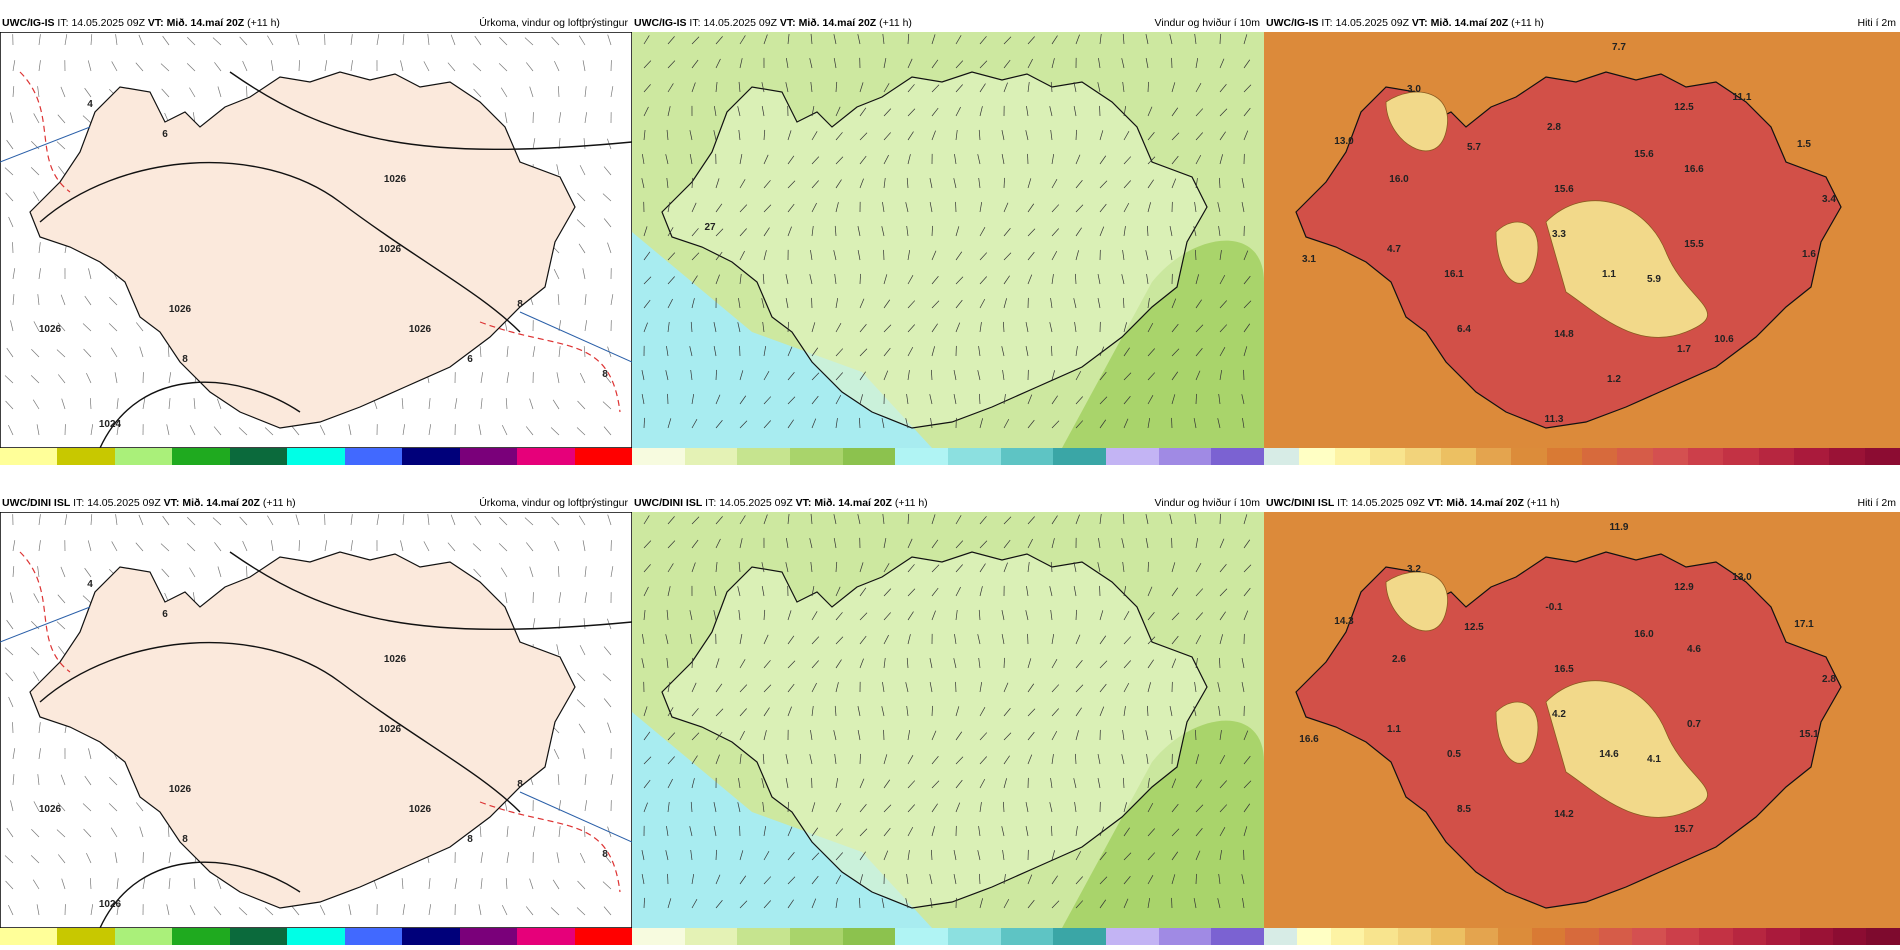 The height and width of the screenshot is (950, 1900). I want to click on colorbar-tick-label: 5, so click(1465, 945).